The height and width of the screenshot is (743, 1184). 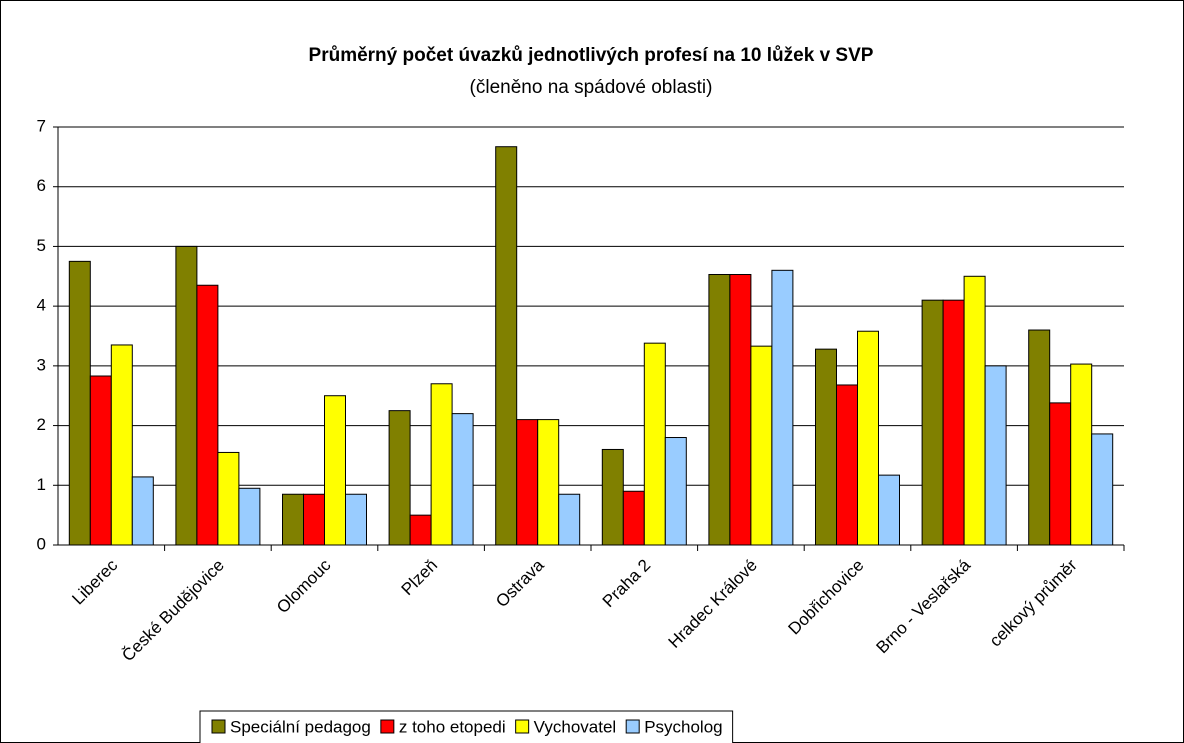 I want to click on legend-label: Speciální pedagog, so click(x=300, y=726).